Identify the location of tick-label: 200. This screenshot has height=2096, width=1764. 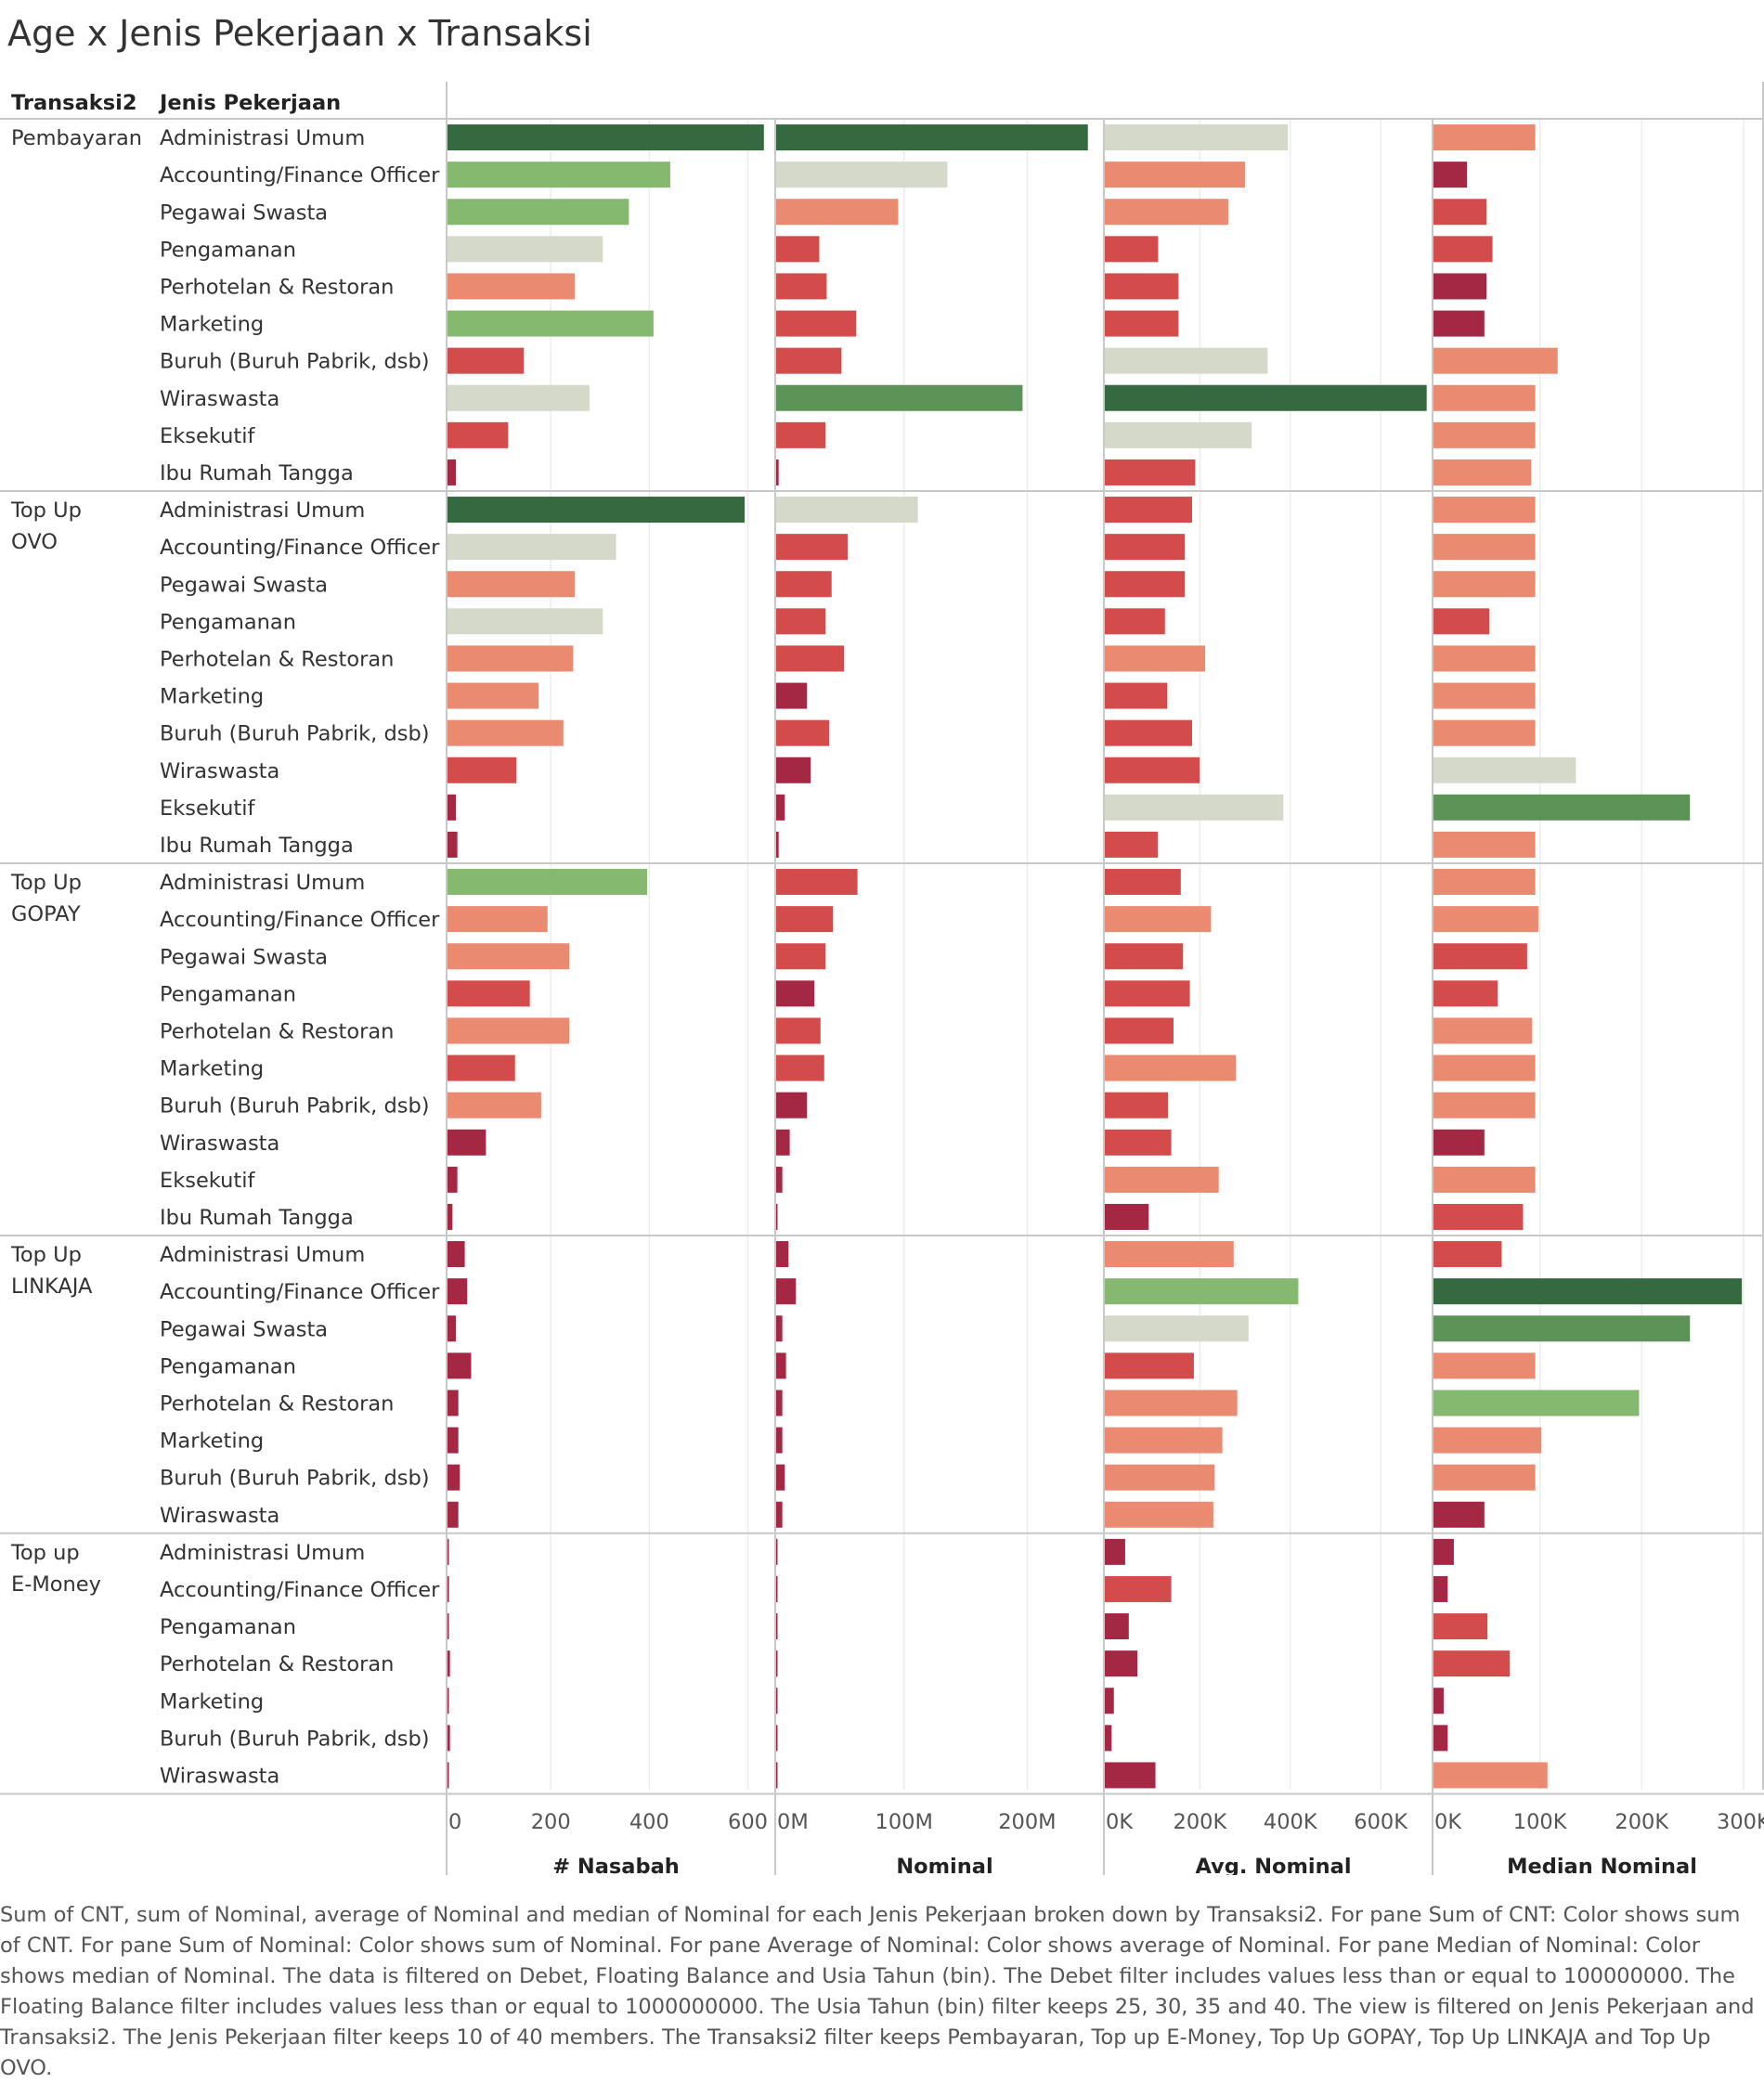
(551, 1822).